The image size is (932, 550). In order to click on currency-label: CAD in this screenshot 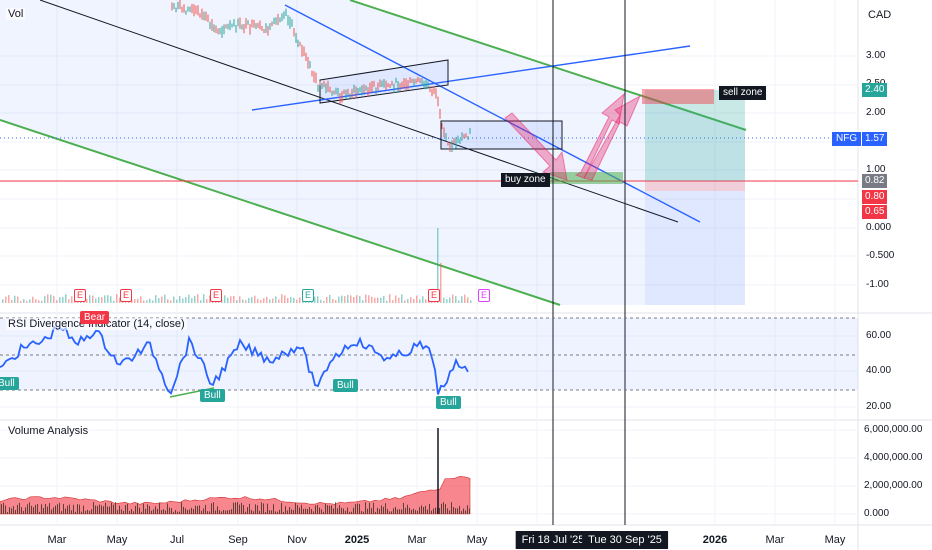, I will do `click(880, 15)`.